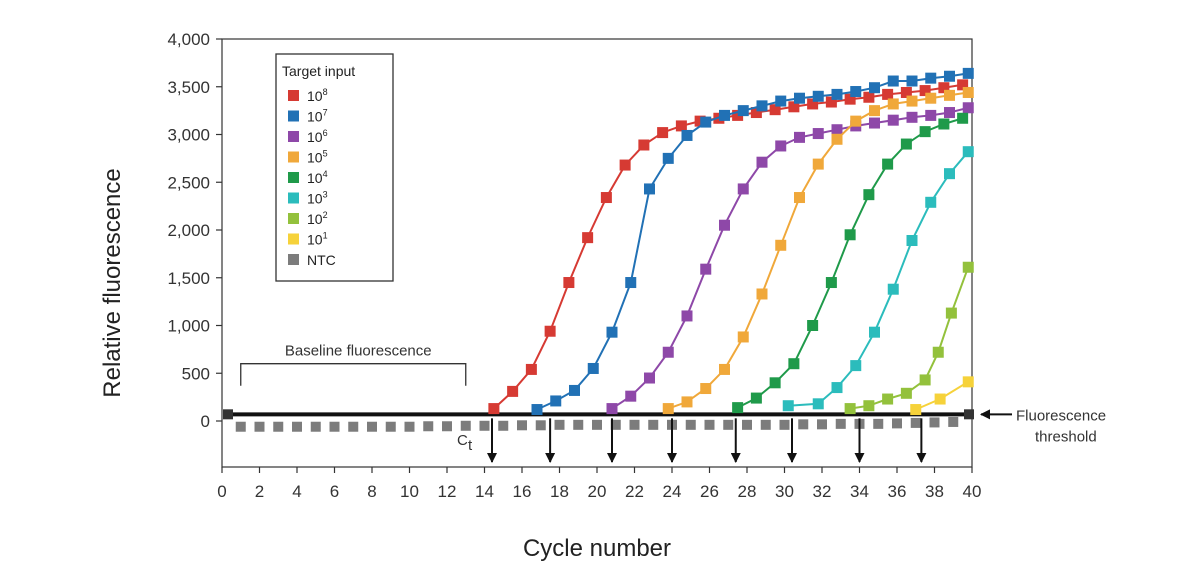 This screenshot has width=1204, height=576. Describe the element at coordinates (972, 491) in the screenshot. I see `x-tick-label: 40` at that location.